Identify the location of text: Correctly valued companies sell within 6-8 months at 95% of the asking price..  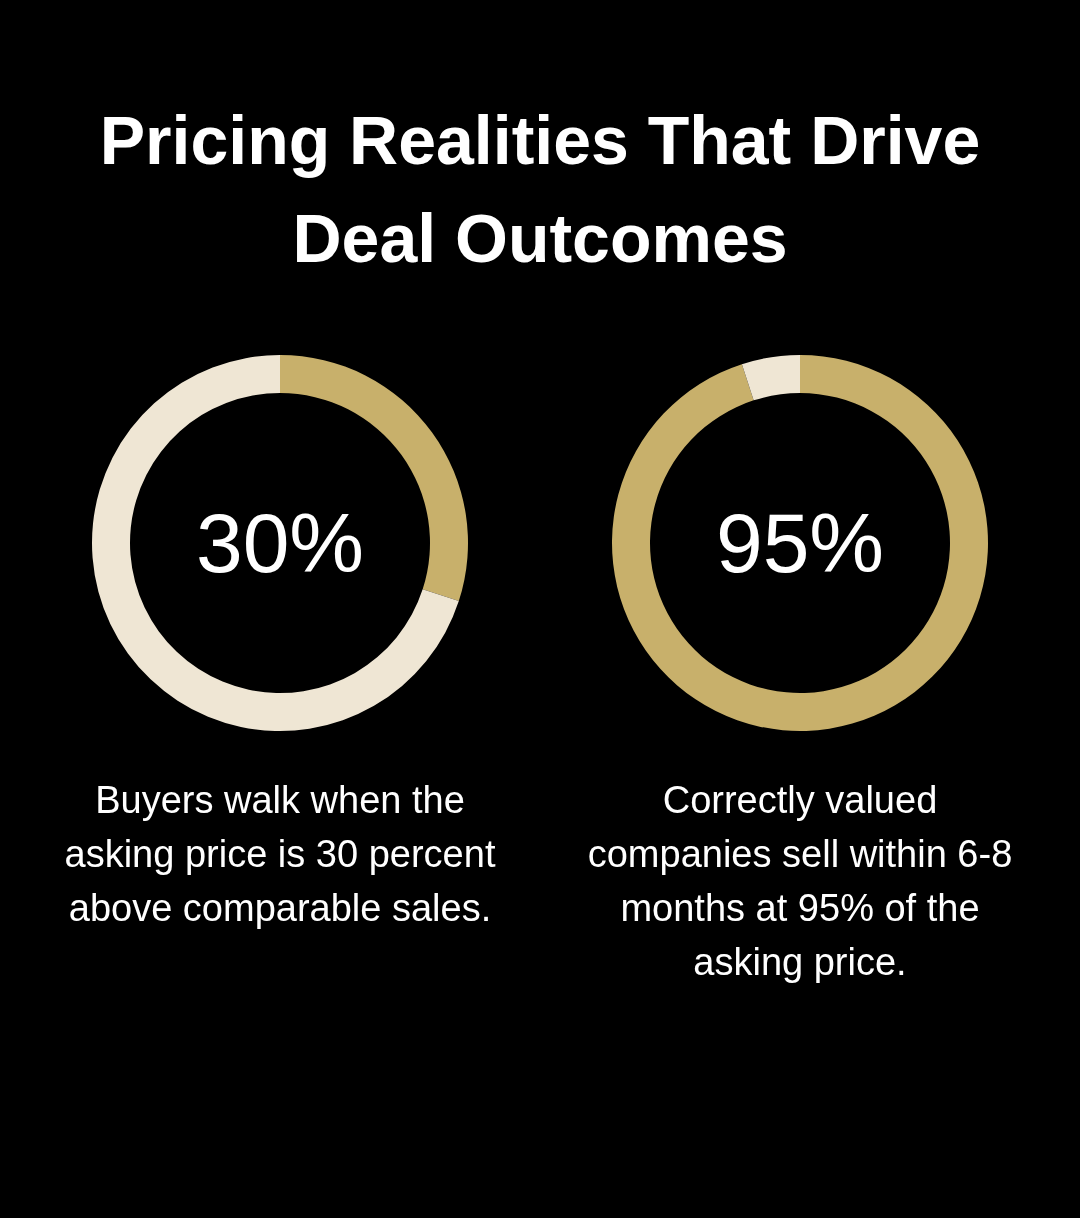
(800, 881).